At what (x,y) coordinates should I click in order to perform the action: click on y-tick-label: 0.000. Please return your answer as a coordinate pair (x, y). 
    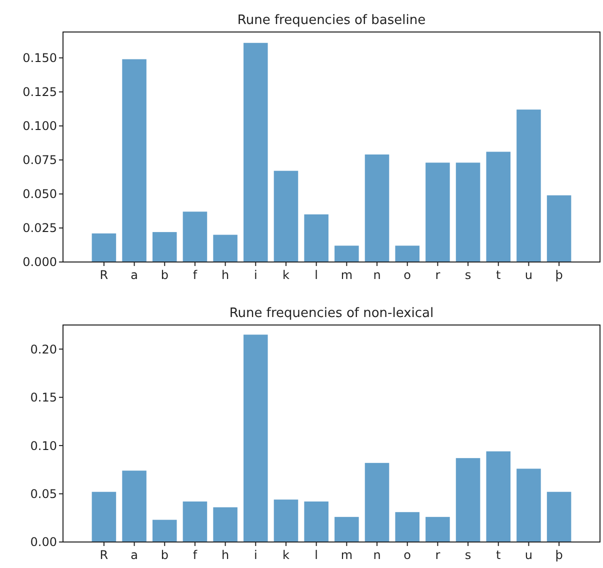
    Looking at the image, I should click on (39, 262).